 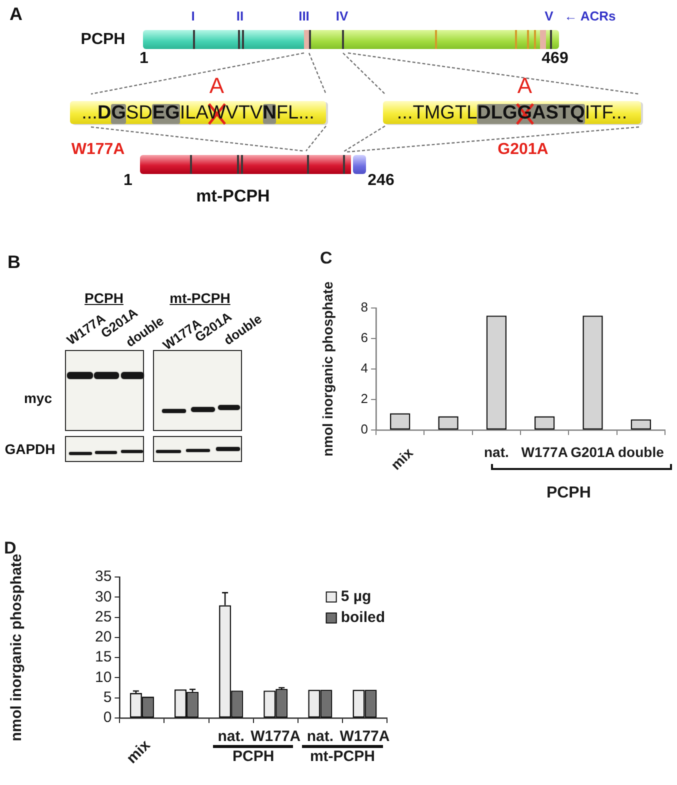 What do you see at coordinates (103, 677) in the screenshot?
I see `y-tick-label: 10` at bounding box center [103, 677].